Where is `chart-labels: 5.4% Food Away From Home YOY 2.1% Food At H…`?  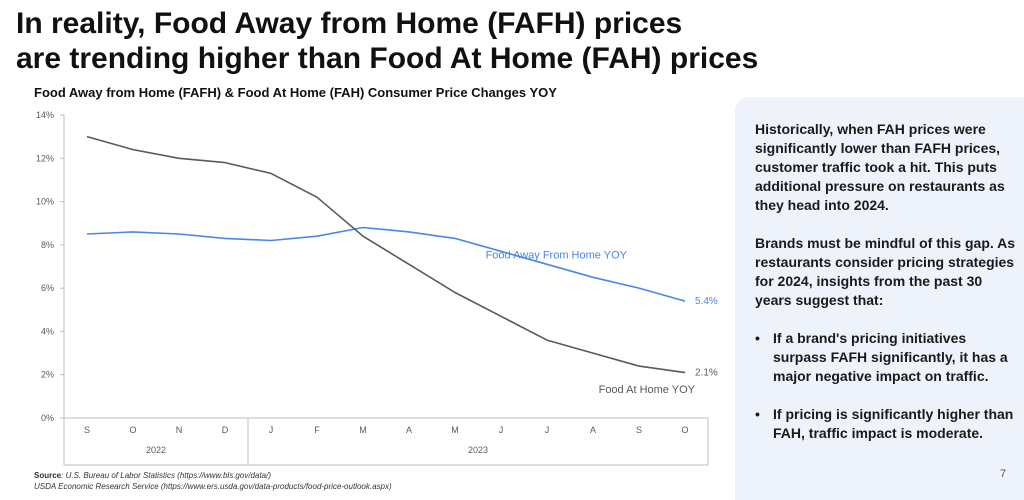
chart-labels: 5.4% Food Away From Home YOY 2.1% Food At H… is located at coordinates (602, 323).